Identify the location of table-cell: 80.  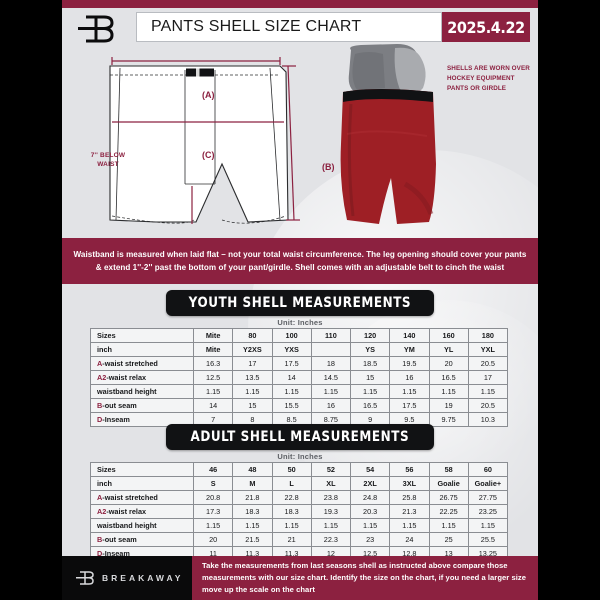
(252, 335).